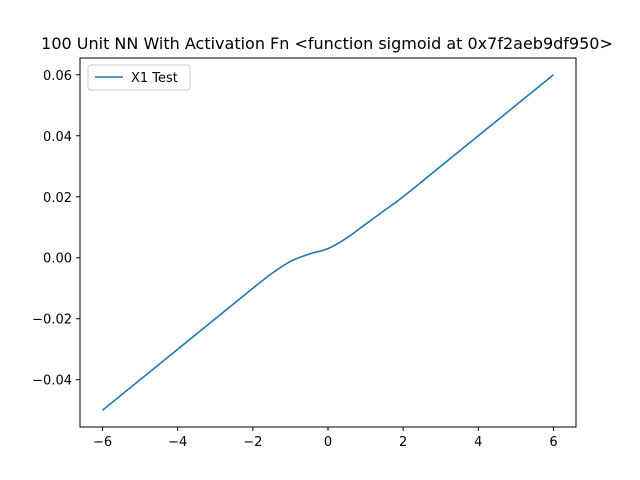  Describe the element at coordinates (57, 137) in the screenshot. I see `y-tick-label: 0.04` at that location.